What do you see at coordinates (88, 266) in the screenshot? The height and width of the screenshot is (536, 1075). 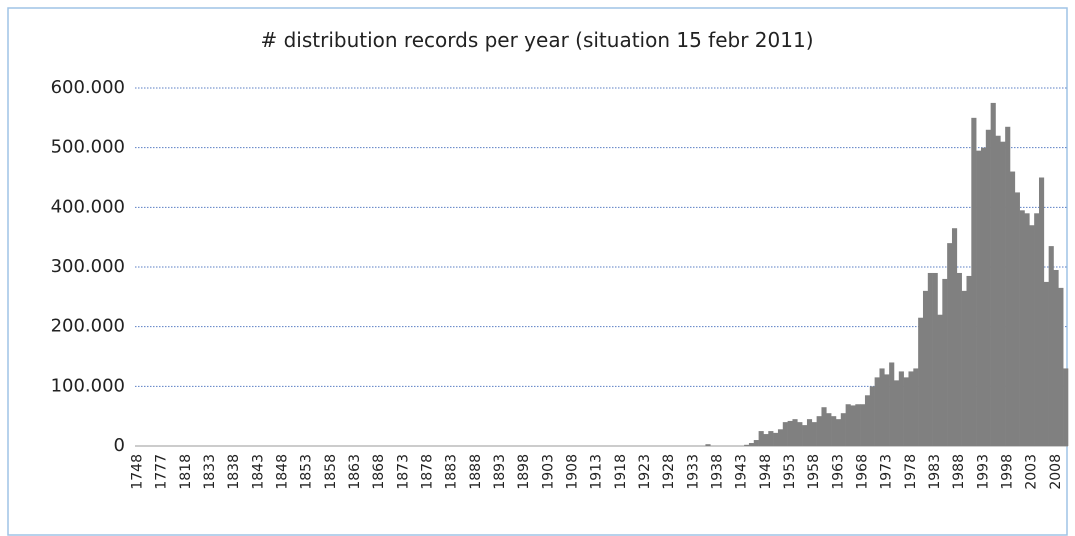 I see `y-tick-label: 300.000` at bounding box center [88, 266].